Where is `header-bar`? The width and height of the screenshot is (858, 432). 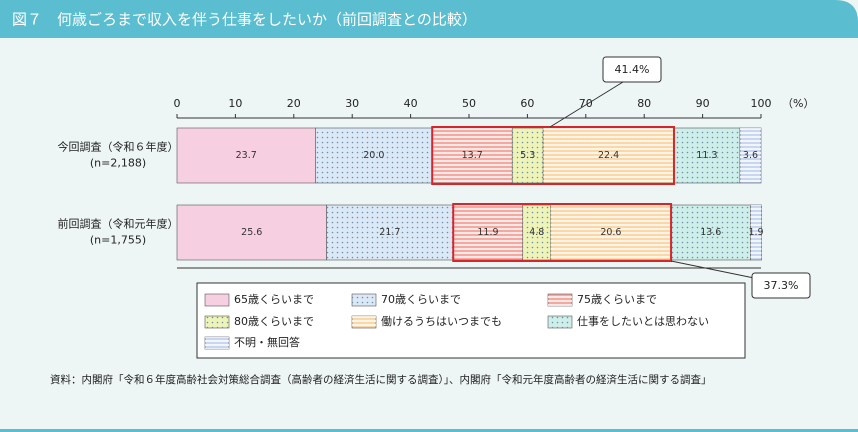
header-bar is located at coordinates (429, 19).